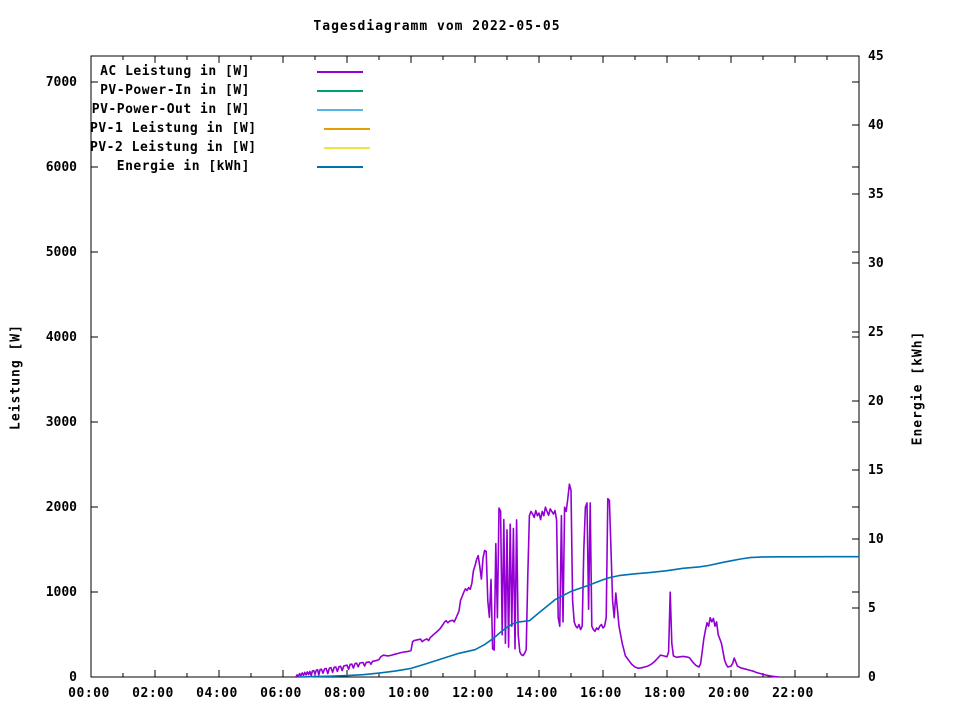  I want to click on y-left-tick-label: 3000, so click(61, 422).